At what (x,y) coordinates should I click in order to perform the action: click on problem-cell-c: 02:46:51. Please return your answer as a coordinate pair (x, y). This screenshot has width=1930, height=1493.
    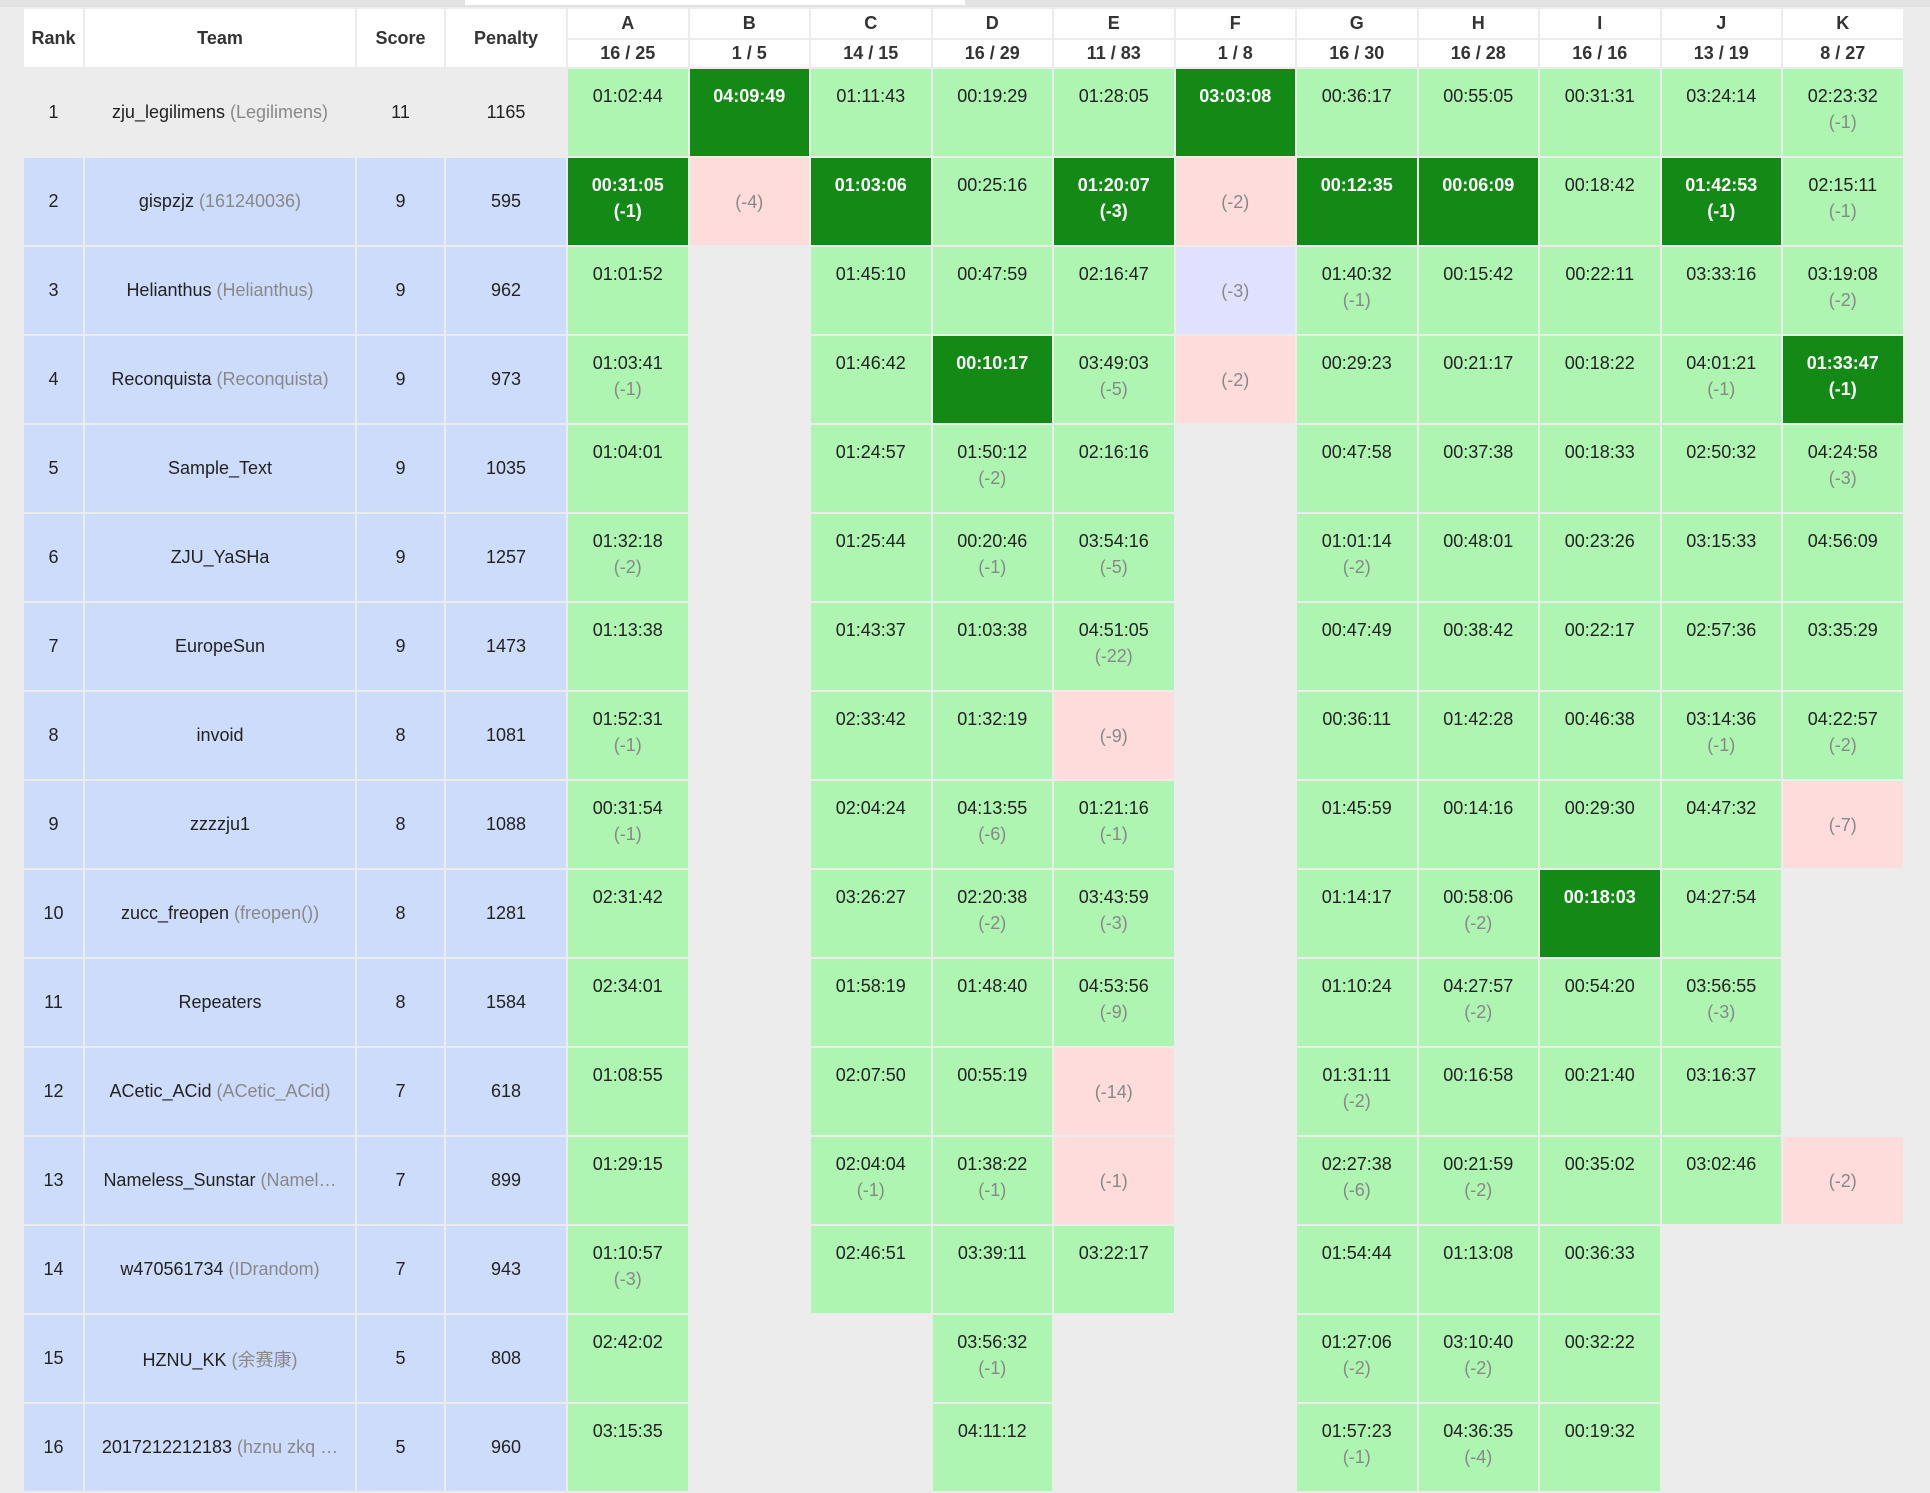
    Looking at the image, I should click on (871, 1269).